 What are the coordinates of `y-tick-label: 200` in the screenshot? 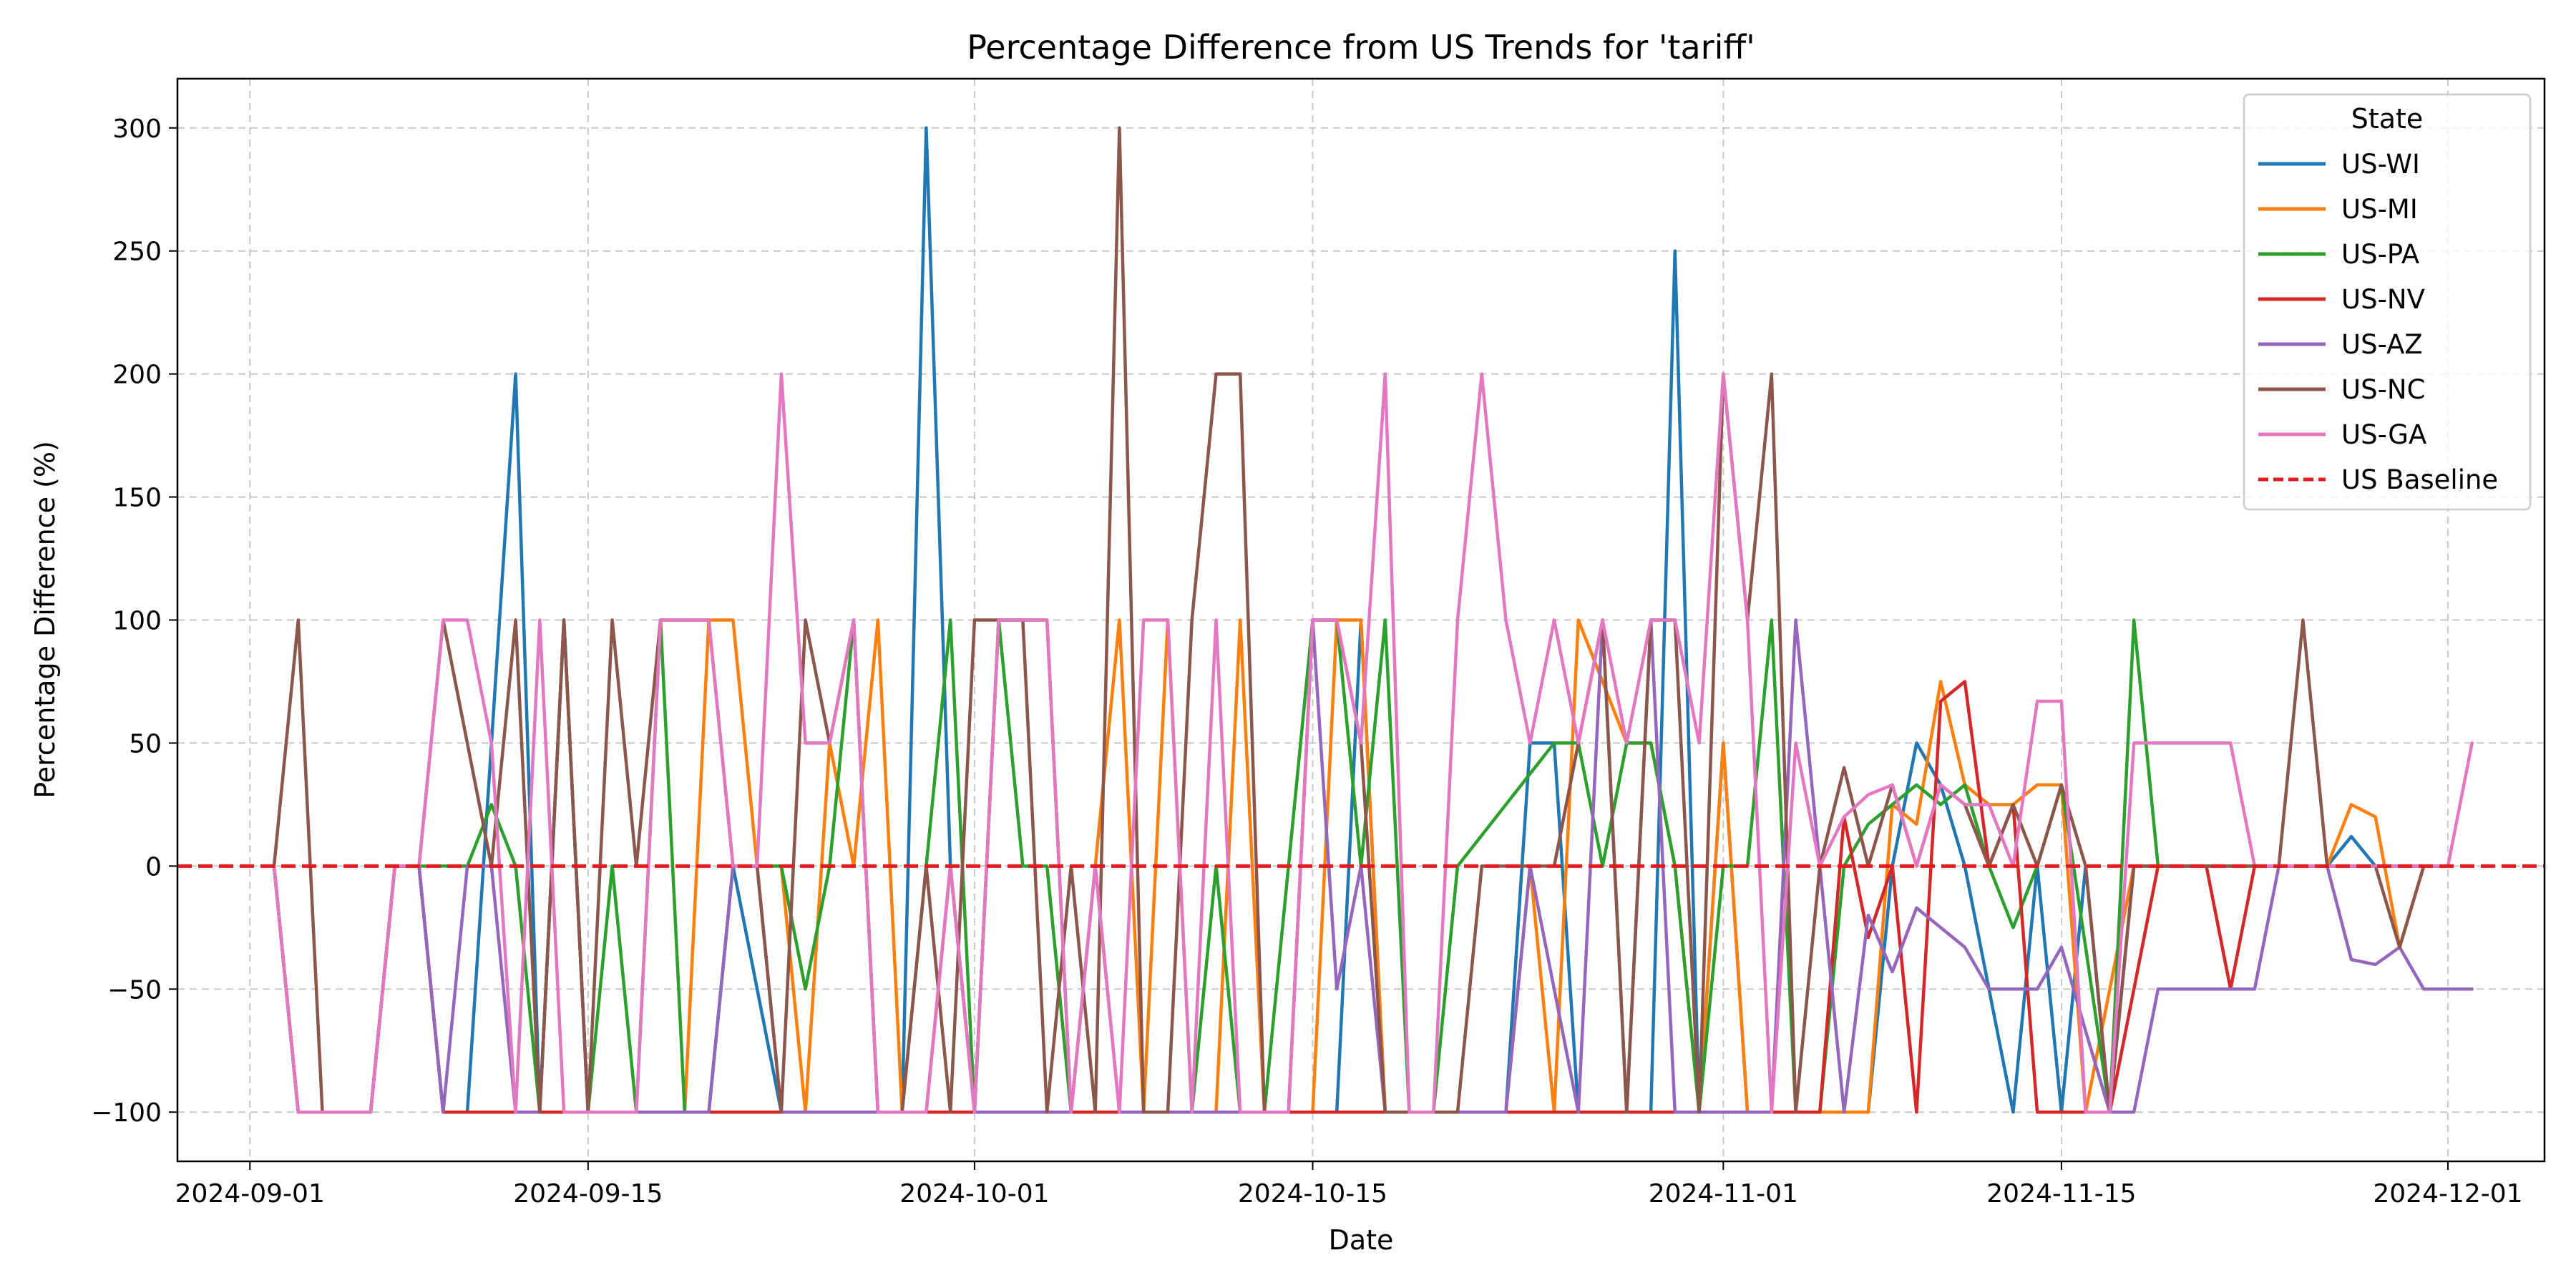 It's located at (137, 375).